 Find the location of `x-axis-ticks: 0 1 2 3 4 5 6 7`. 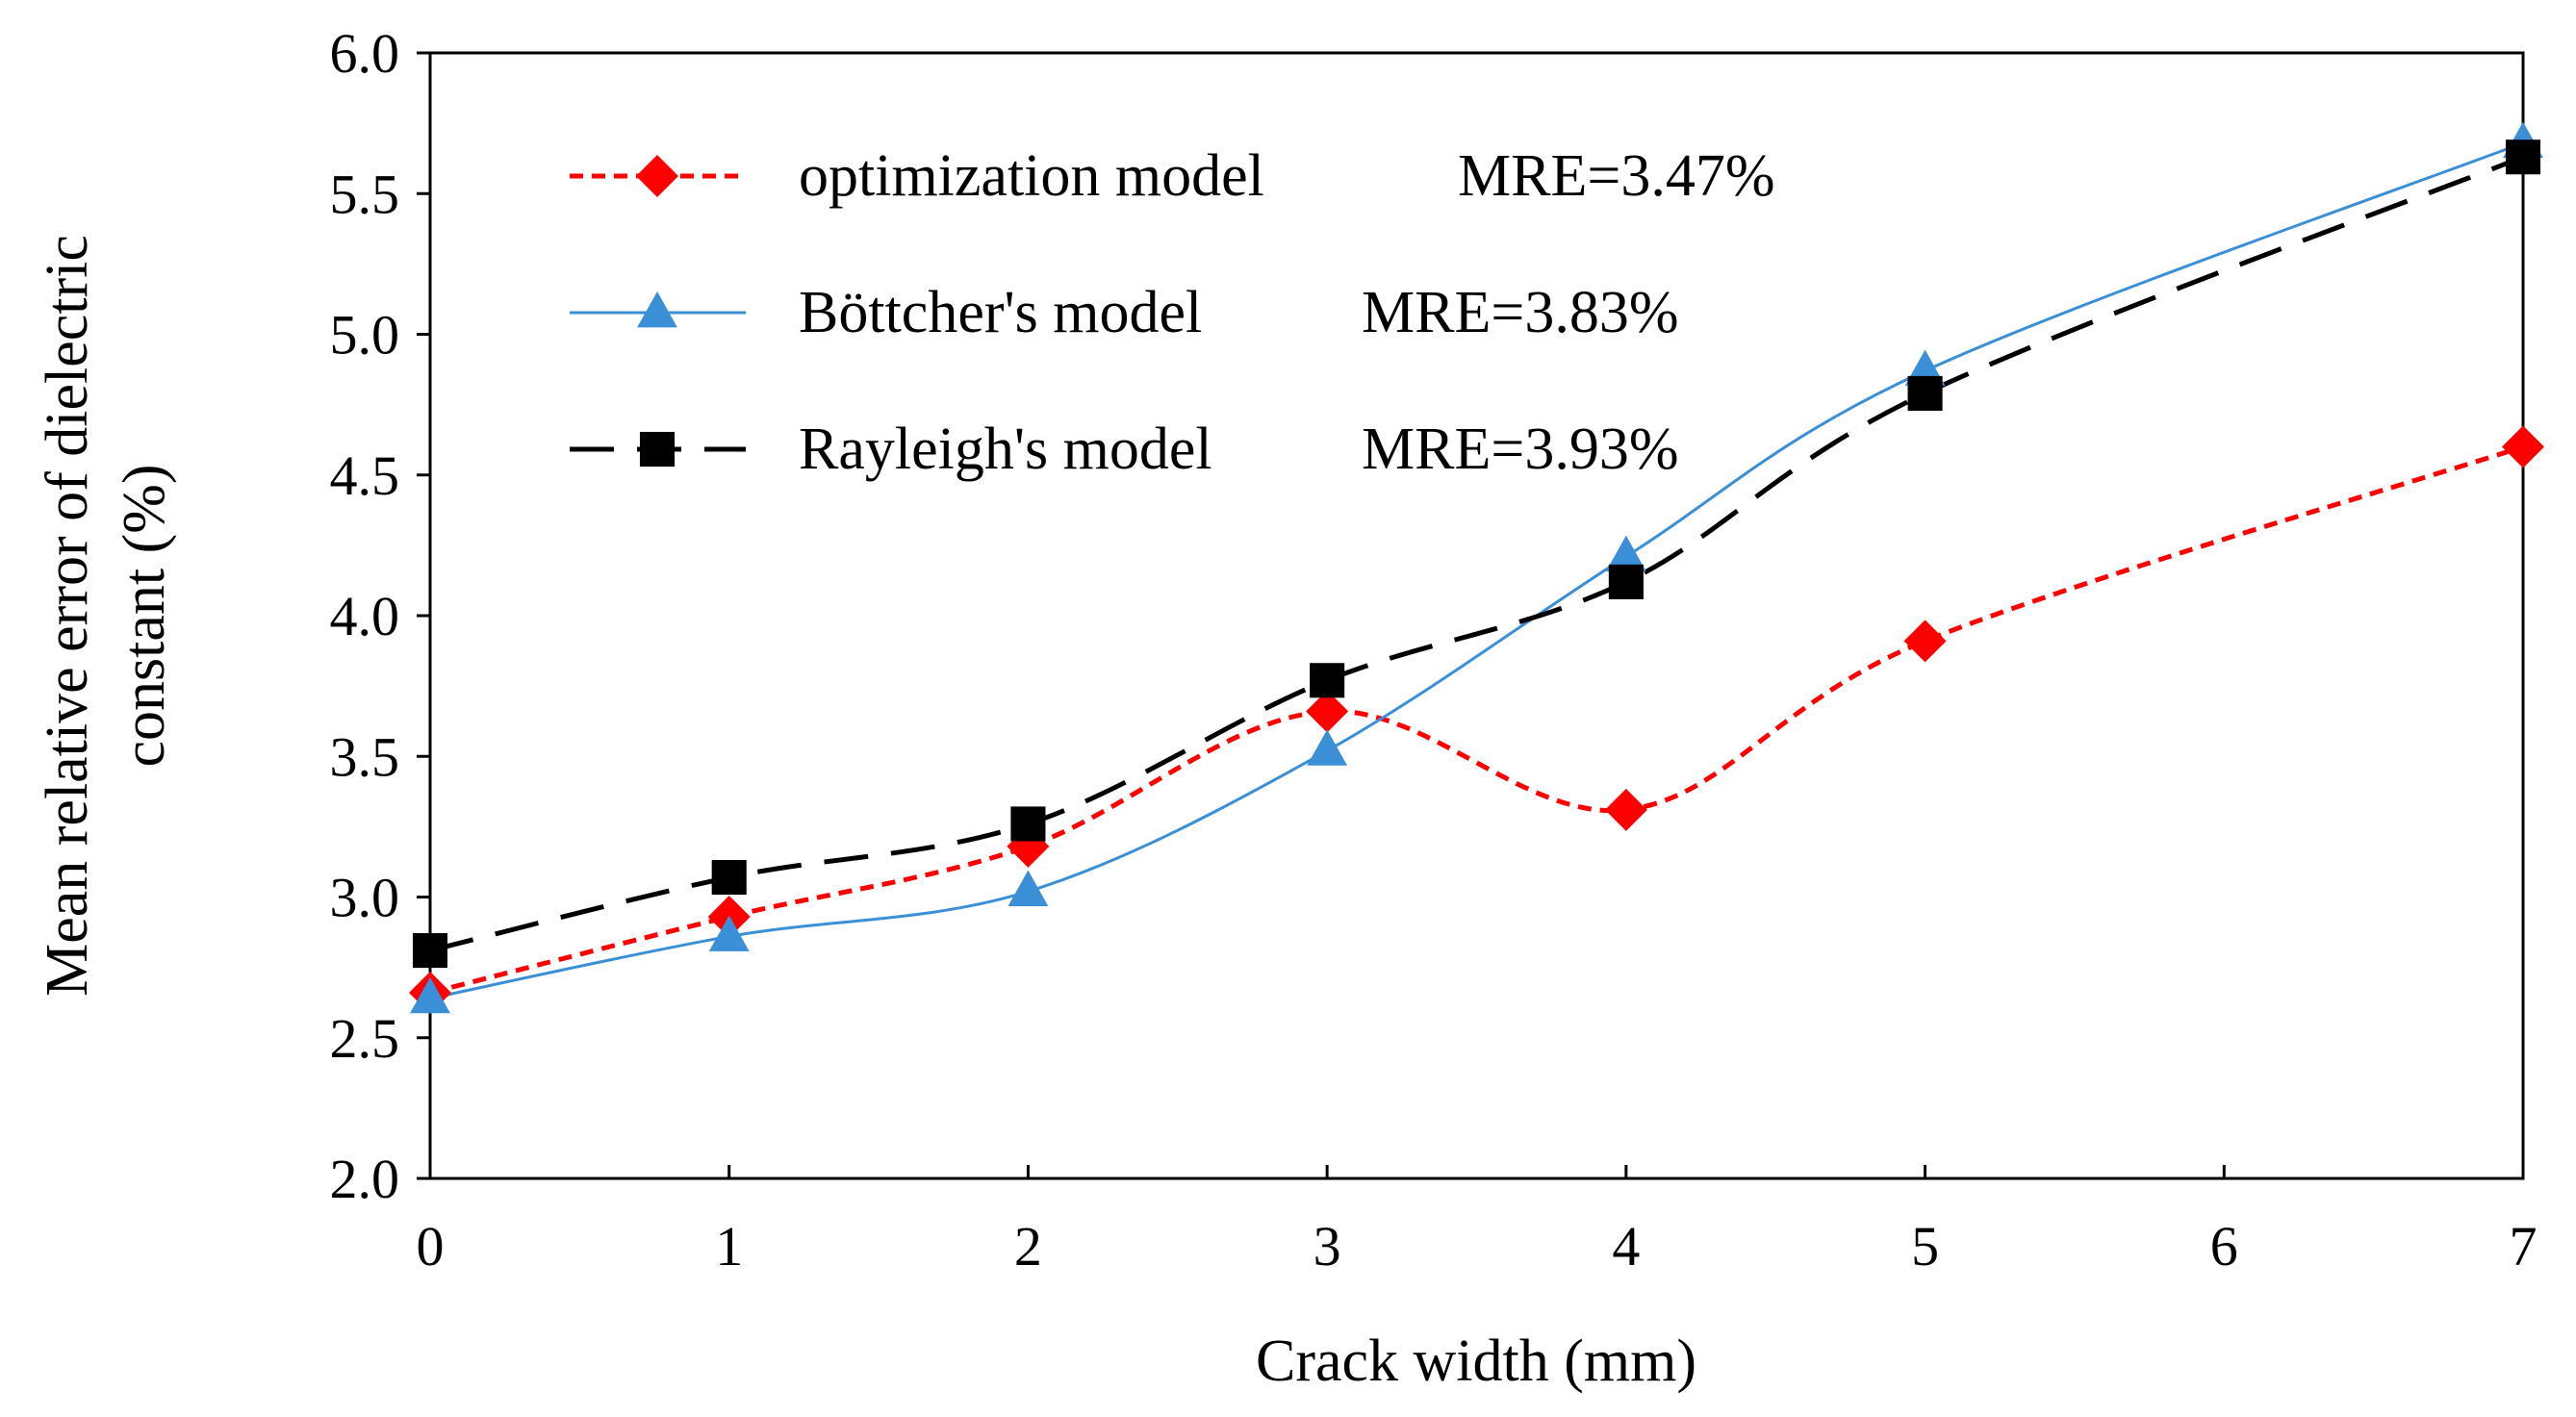

x-axis-ticks: 0 1 2 3 4 5 6 7 is located at coordinates (1477, 1221).